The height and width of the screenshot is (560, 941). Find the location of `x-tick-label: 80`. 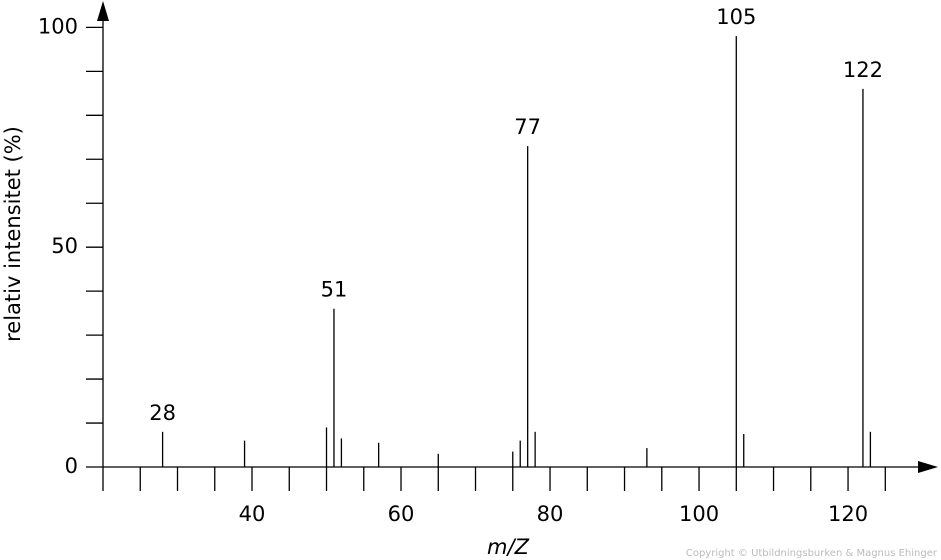

x-tick-label: 80 is located at coordinates (550, 514).